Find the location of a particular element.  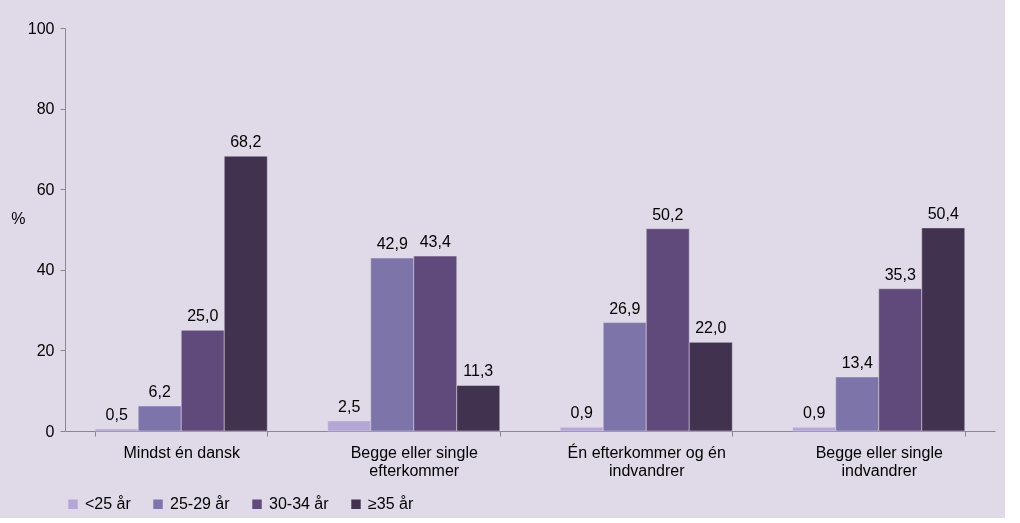

y-tick-label: 0 is located at coordinates (50, 431).